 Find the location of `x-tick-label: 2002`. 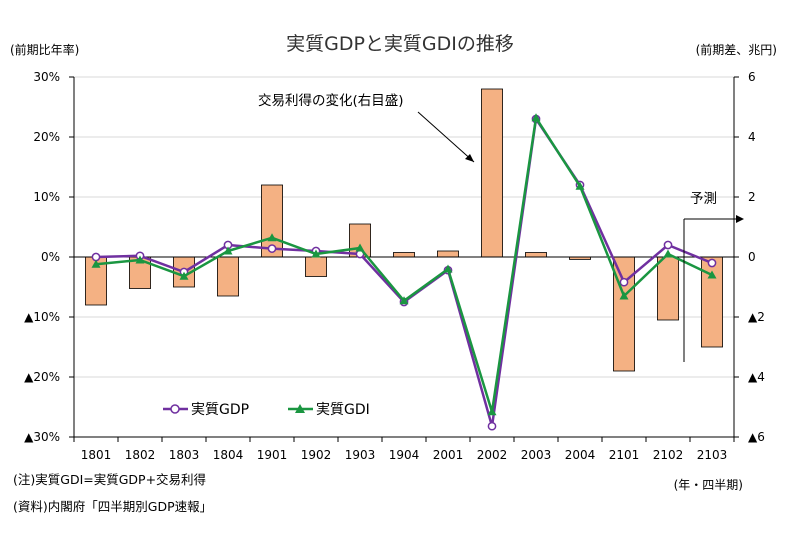

x-tick-label: 2002 is located at coordinates (492, 455).